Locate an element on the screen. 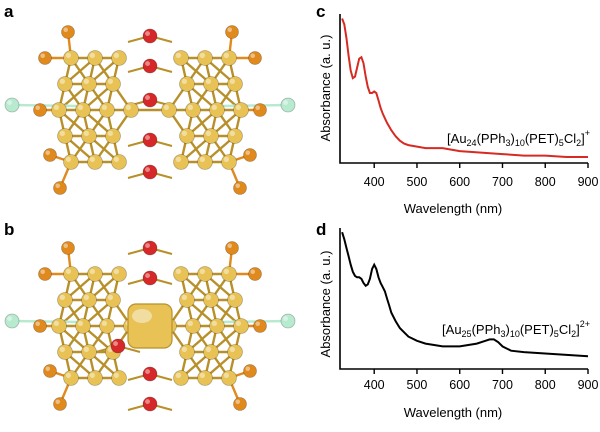  panel-letter-b: b is located at coordinates (9, 229).